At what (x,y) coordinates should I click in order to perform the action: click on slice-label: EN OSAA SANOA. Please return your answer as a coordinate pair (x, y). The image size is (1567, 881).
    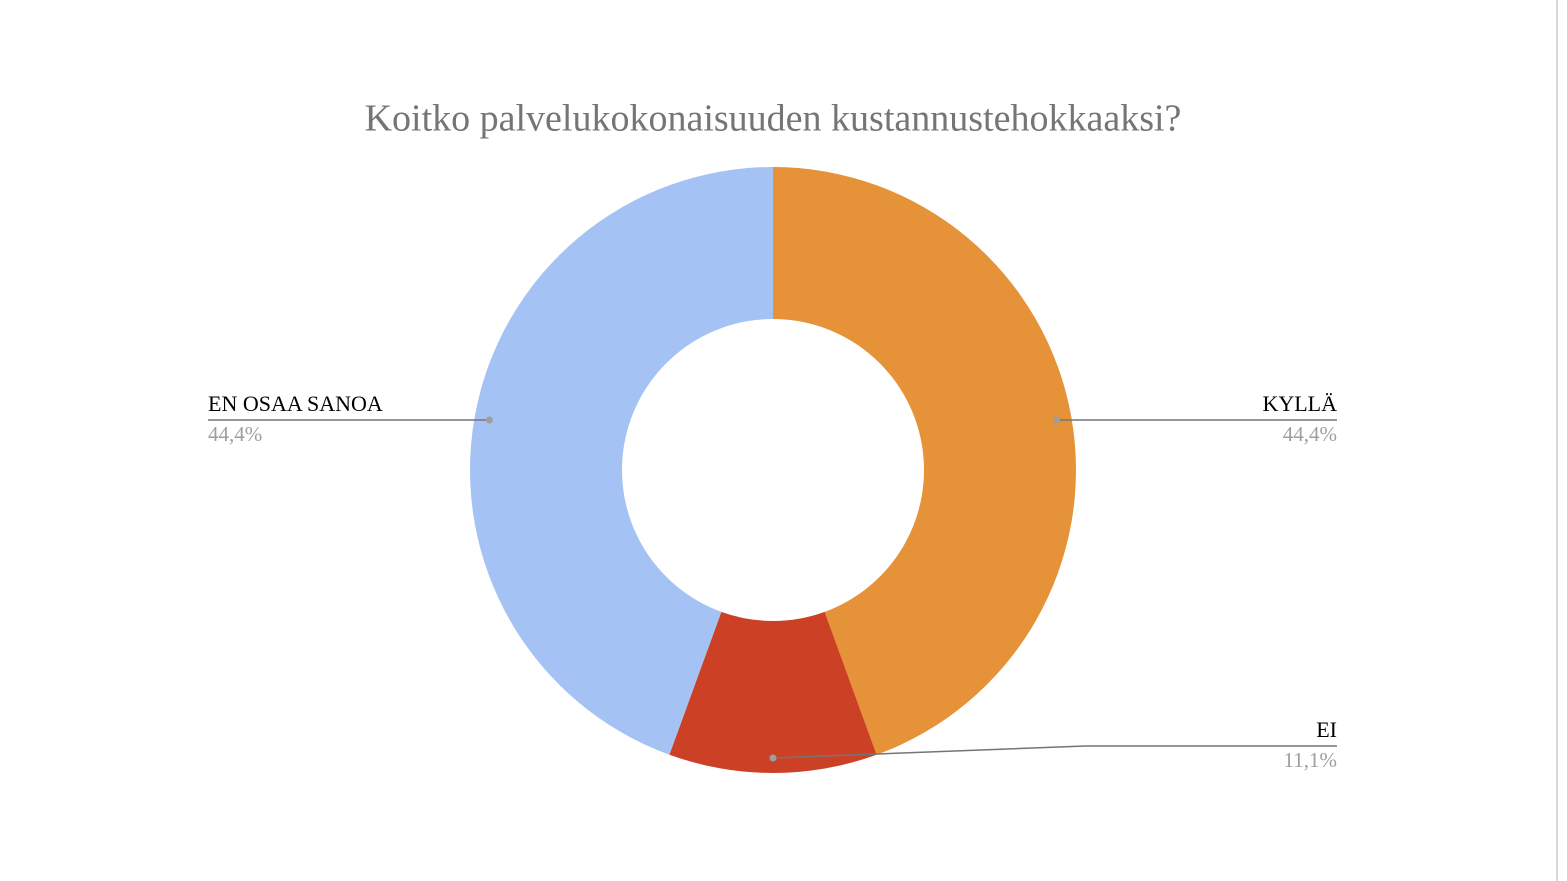
    Looking at the image, I should click on (295, 403).